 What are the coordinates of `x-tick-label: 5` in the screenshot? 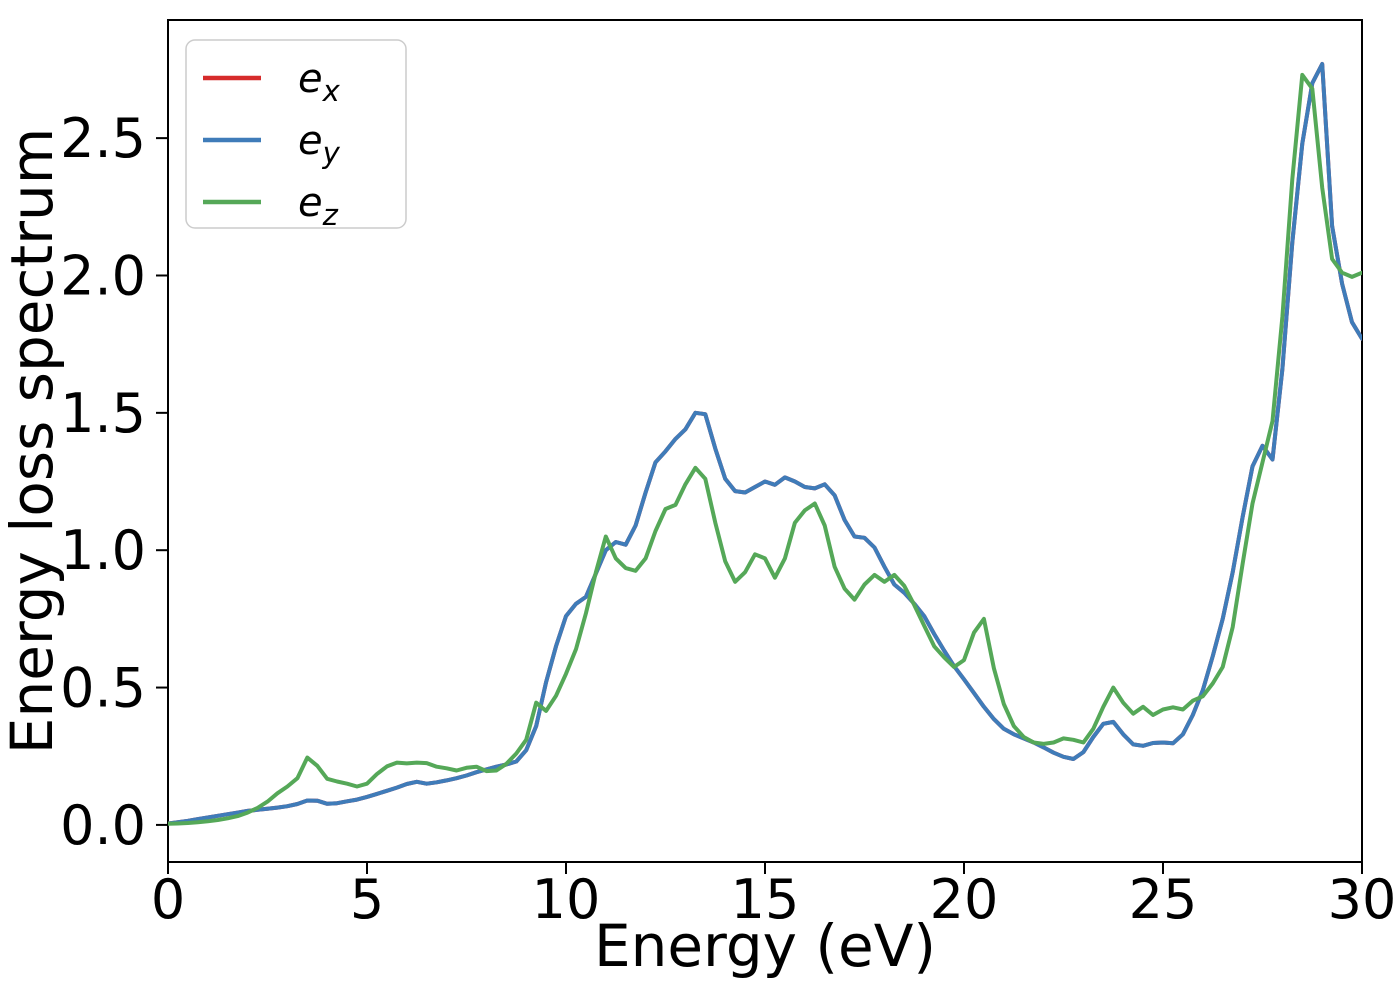 It's located at (367, 899).